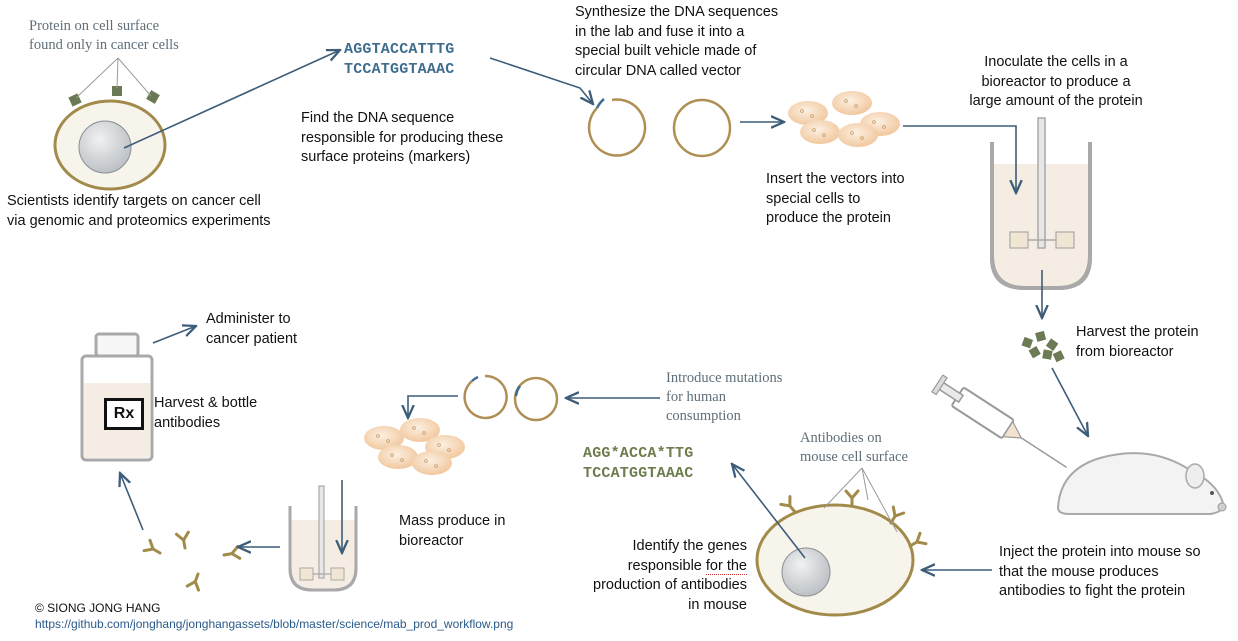 The image size is (1238, 641). What do you see at coordinates (117, 397) in the screenshot?
I see `medicine-bottle` at bounding box center [117, 397].